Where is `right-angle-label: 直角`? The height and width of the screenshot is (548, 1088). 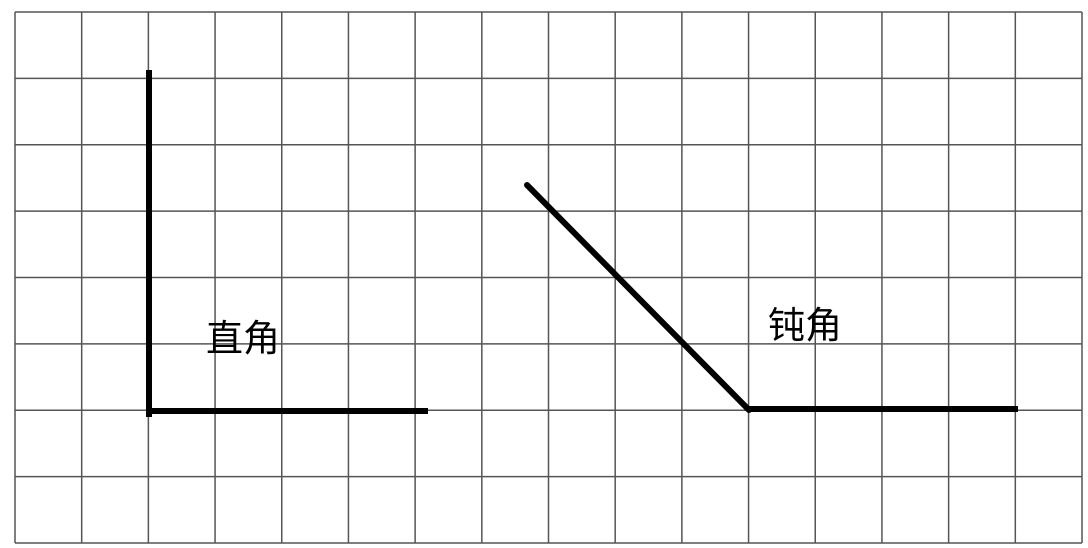
right-angle-label: 直角 is located at coordinates (243, 338).